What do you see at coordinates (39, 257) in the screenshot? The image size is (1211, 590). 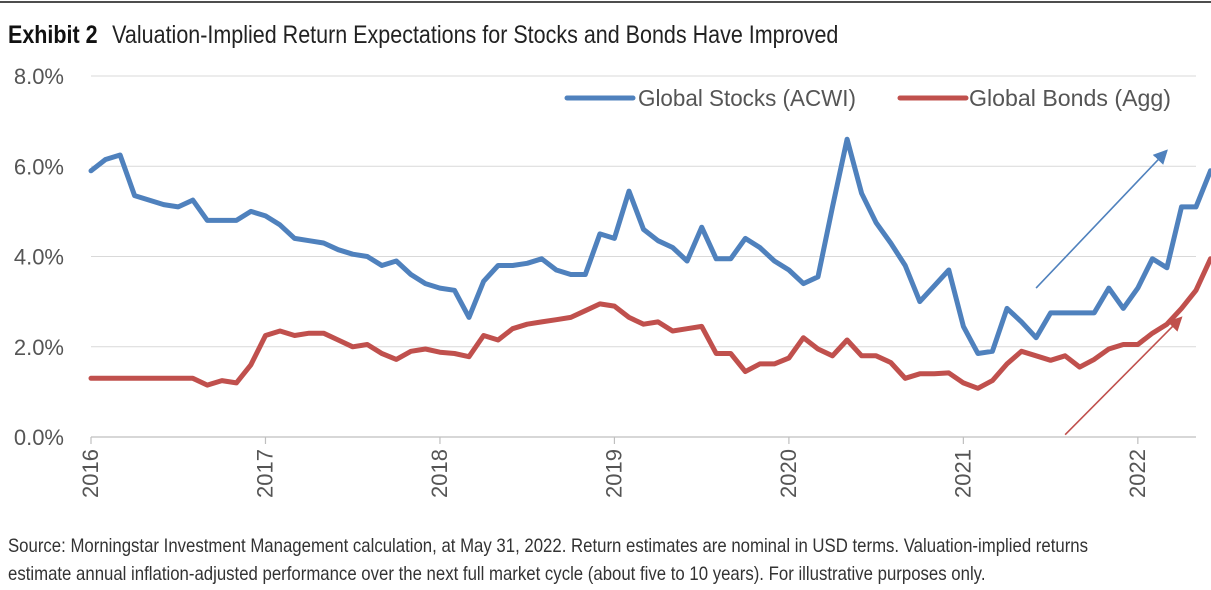 I see `y-tick-label: 4.0%` at bounding box center [39, 257].